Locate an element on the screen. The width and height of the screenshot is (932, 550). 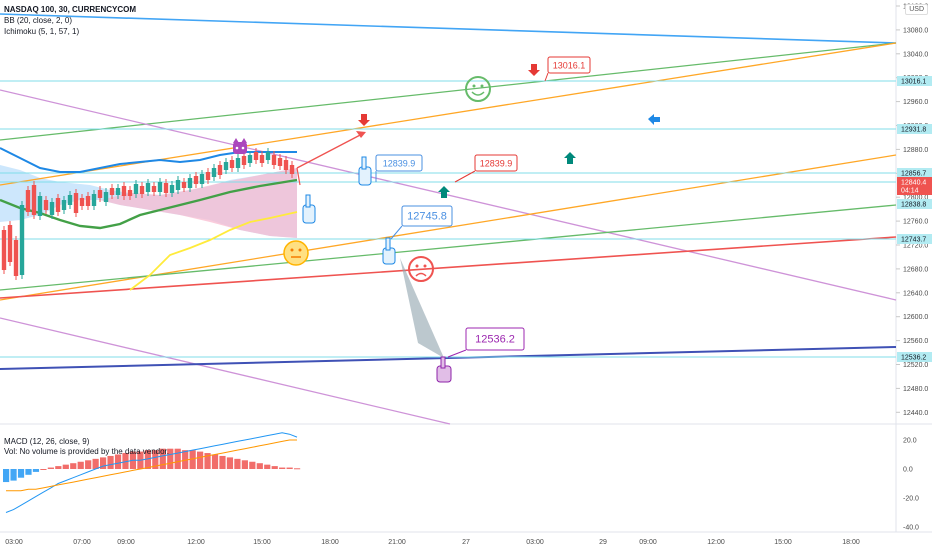
macd-tick-label: 0.0 is located at coordinates (908, 470).